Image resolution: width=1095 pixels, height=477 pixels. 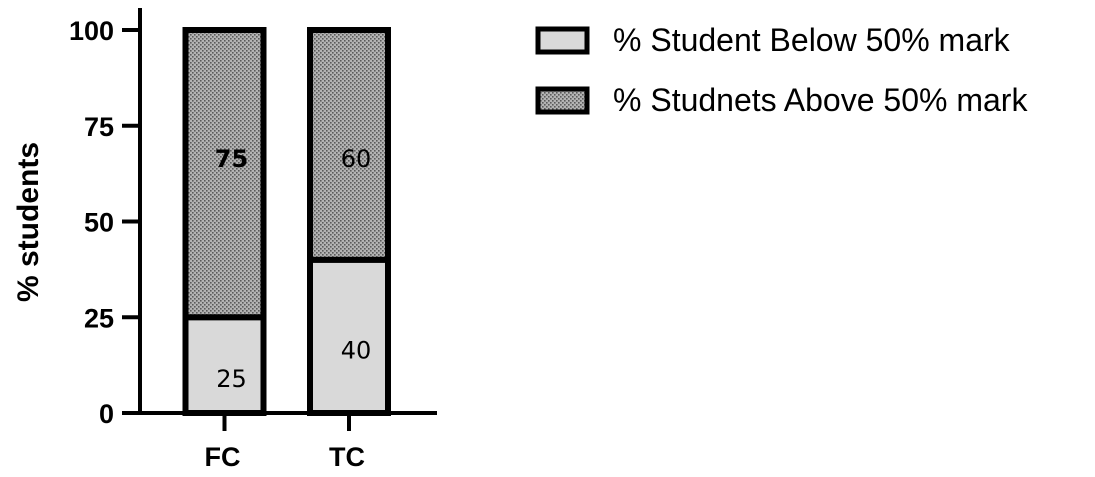 What do you see at coordinates (347, 457) in the screenshot?
I see `x-tick-label-tc: TC` at bounding box center [347, 457].